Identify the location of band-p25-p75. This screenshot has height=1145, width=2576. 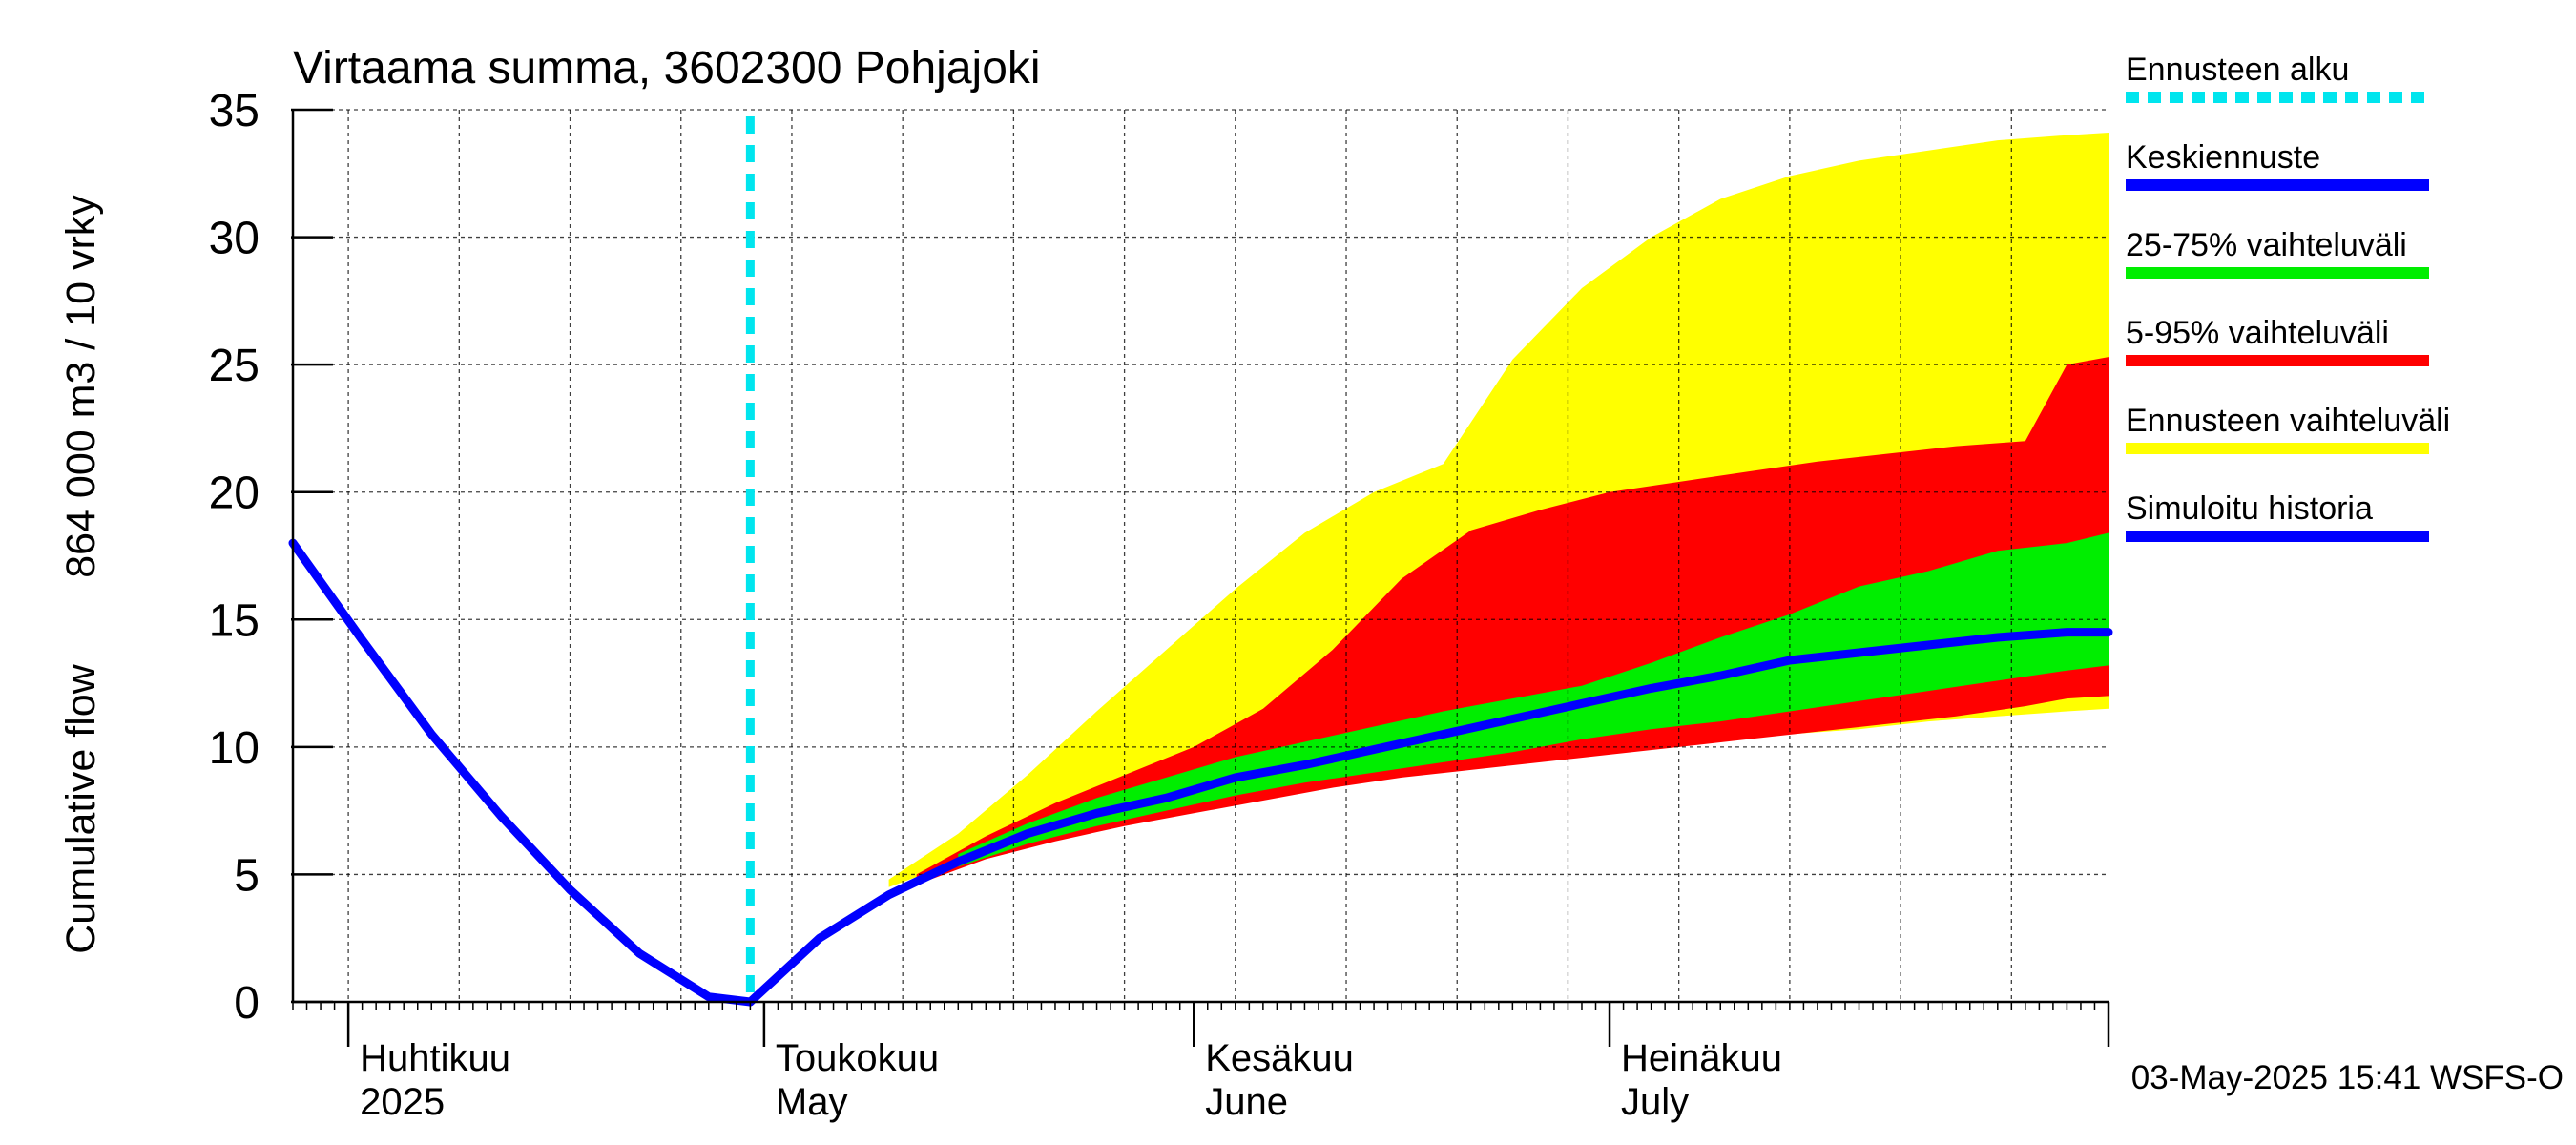
(1533, 700).